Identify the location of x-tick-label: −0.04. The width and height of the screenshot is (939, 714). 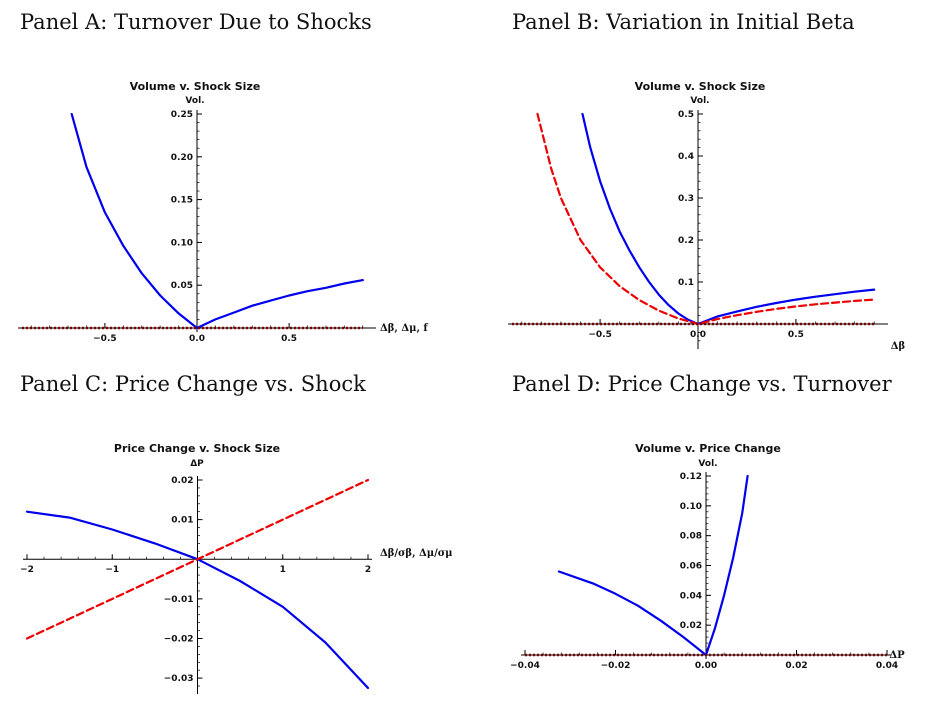
(525, 666).